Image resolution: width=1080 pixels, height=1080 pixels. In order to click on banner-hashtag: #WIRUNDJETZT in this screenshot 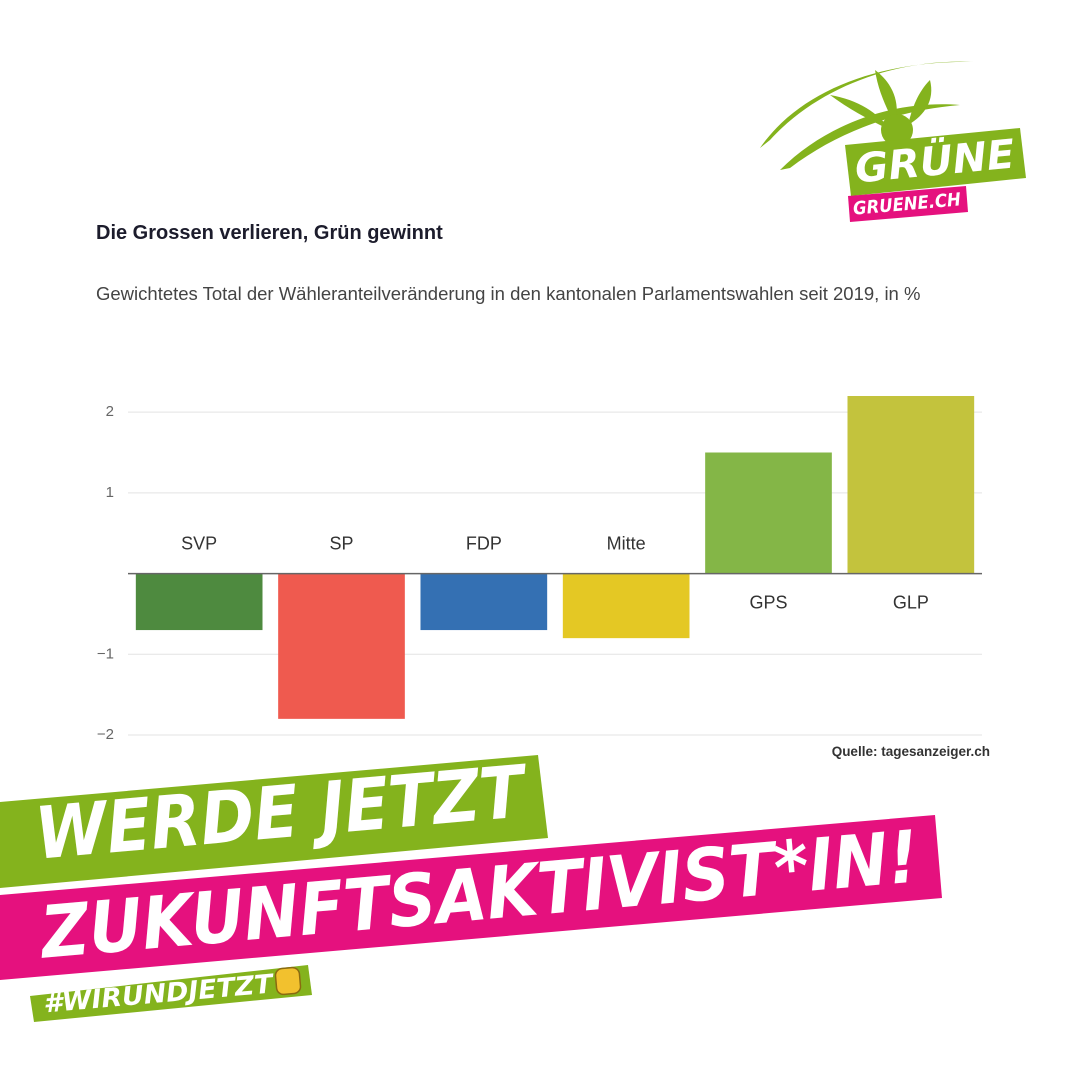, I will do `click(159, 994)`.